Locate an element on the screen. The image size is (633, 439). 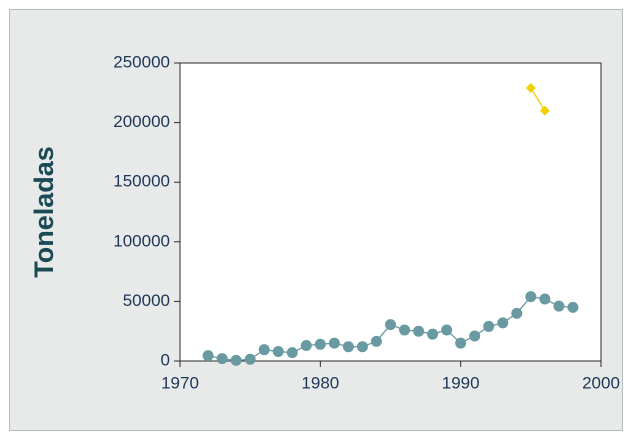
x-tick-label: 1990 is located at coordinates (461, 382).